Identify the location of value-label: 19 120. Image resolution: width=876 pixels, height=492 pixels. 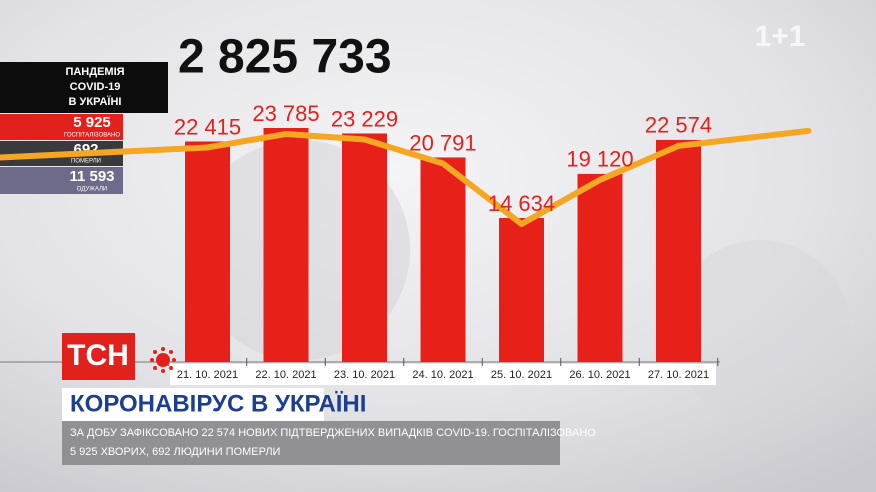
(599, 159).